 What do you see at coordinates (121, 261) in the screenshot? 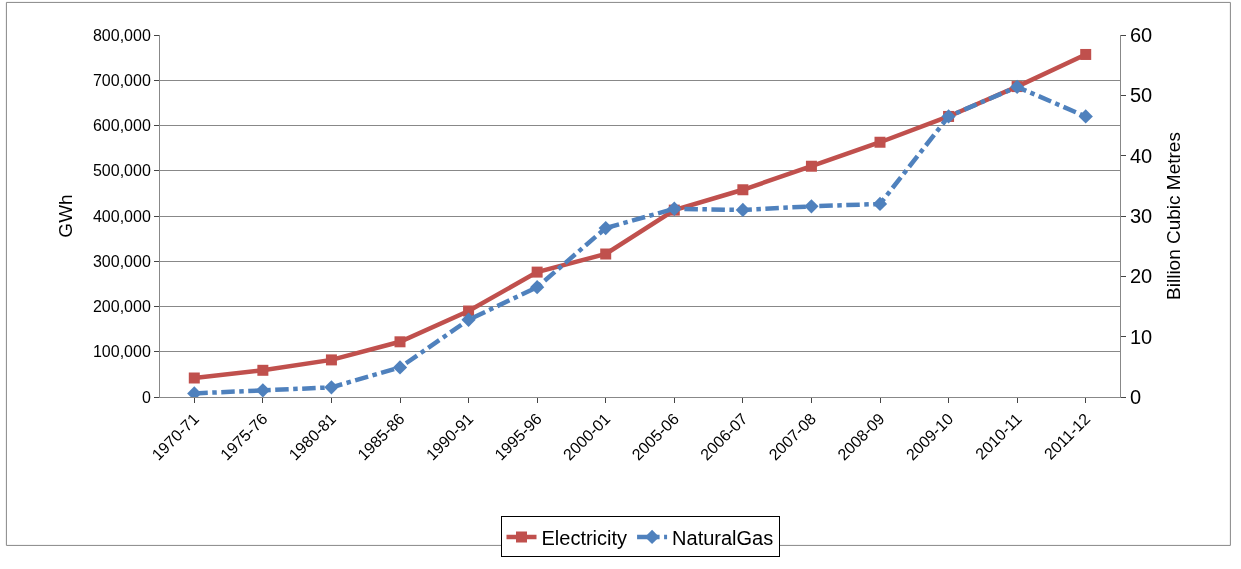
I see `y-tick-label: 300,000` at bounding box center [121, 261].